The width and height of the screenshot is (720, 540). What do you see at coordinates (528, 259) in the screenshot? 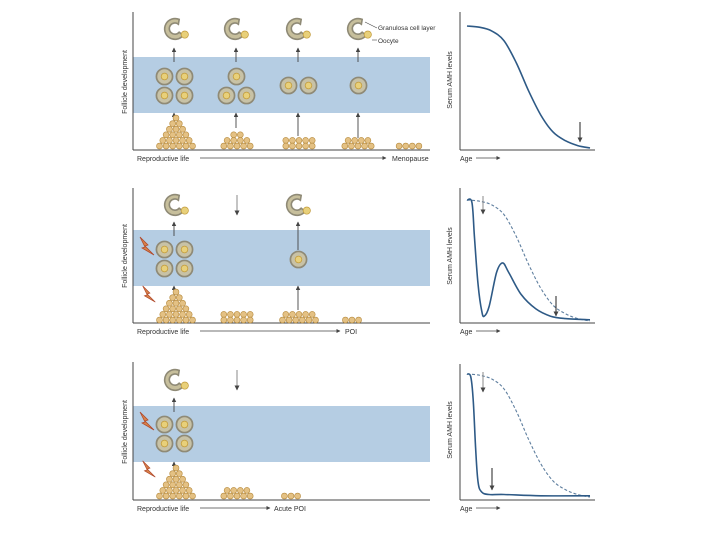
I see `amh-curve` at bounding box center [528, 259].